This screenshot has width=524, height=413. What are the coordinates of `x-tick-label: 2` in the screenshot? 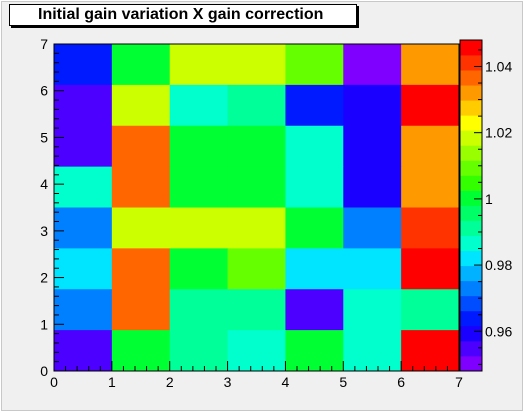 It's located at (170, 382).